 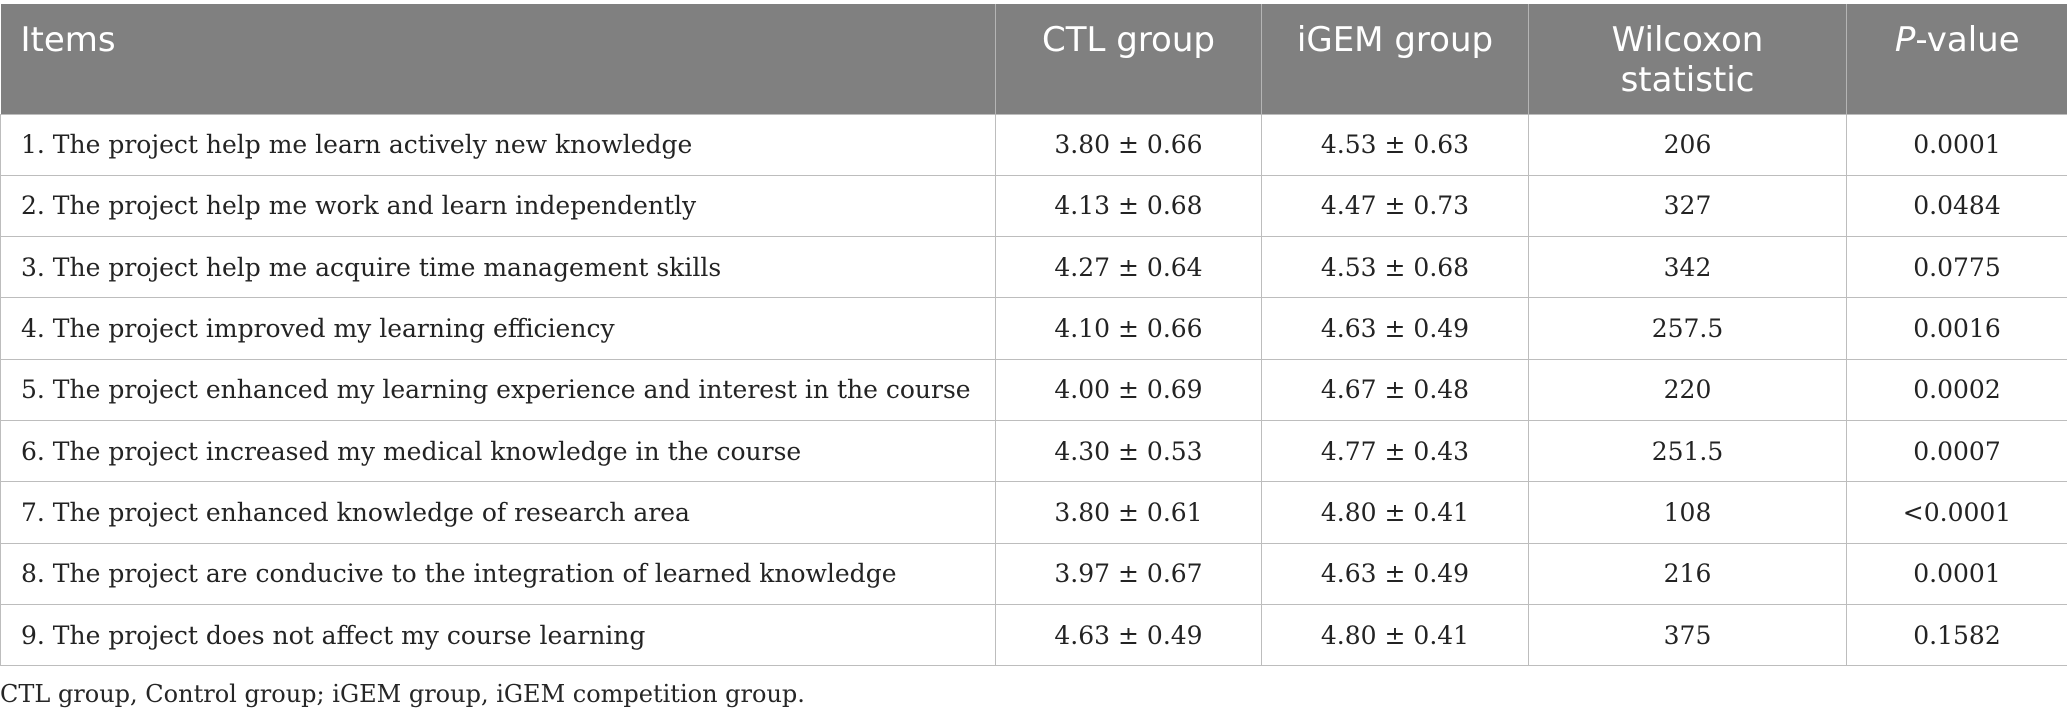 I want to click on cell-wilcoxon-statistic: 108, so click(x=1687, y=512).